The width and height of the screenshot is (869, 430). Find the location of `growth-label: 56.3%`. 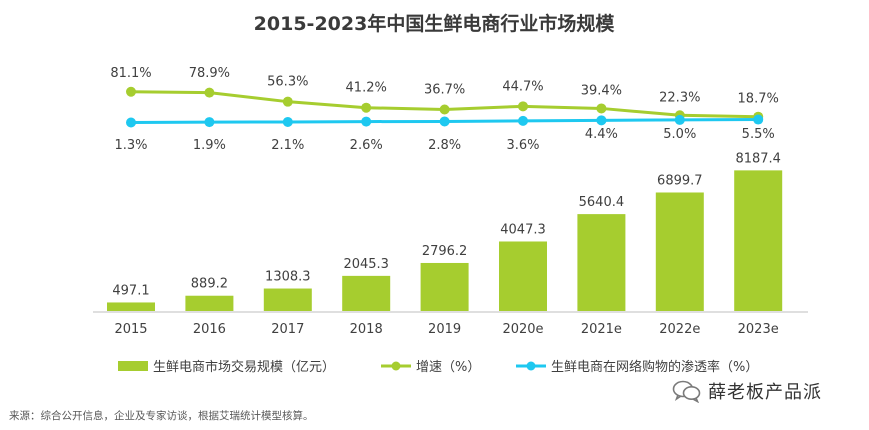

growth-label: 56.3% is located at coordinates (287, 82).